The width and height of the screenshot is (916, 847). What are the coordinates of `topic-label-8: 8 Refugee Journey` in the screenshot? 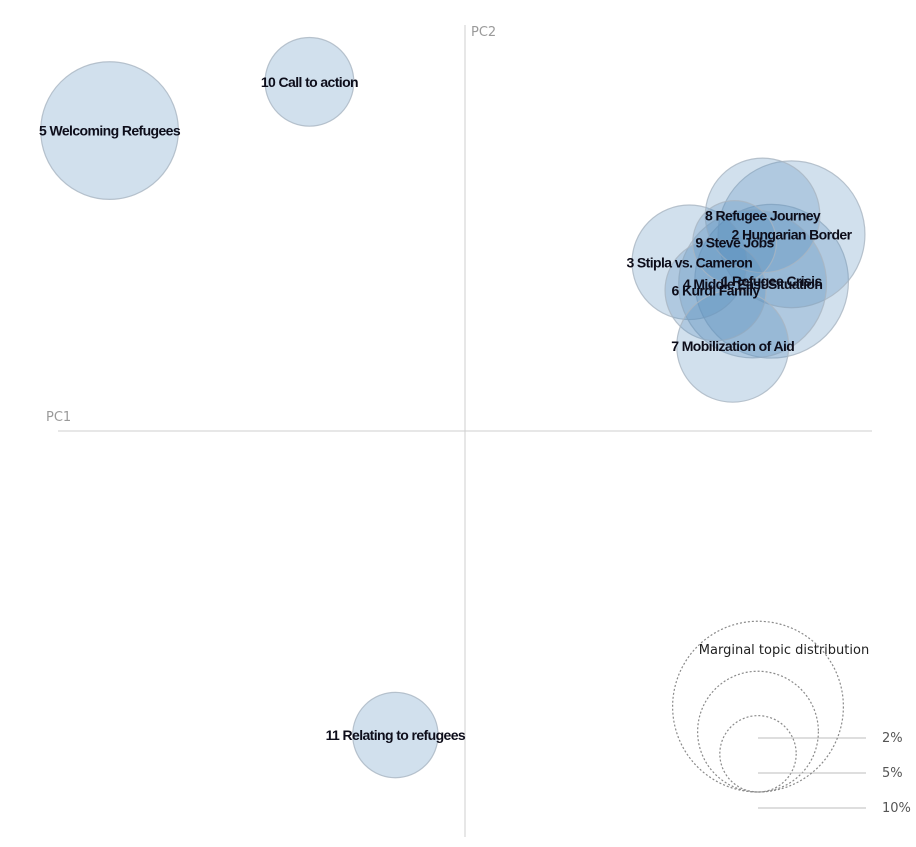 It's located at (763, 215).